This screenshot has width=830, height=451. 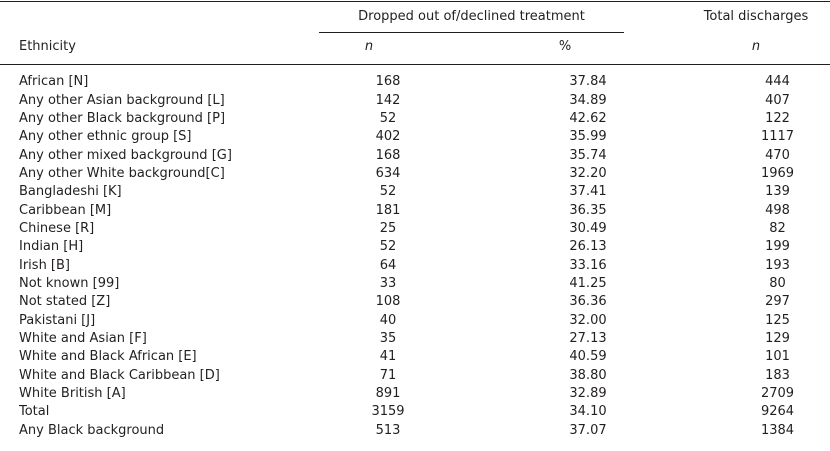 I want to click on dropped-n-cell: 40, so click(x=388, y=320).